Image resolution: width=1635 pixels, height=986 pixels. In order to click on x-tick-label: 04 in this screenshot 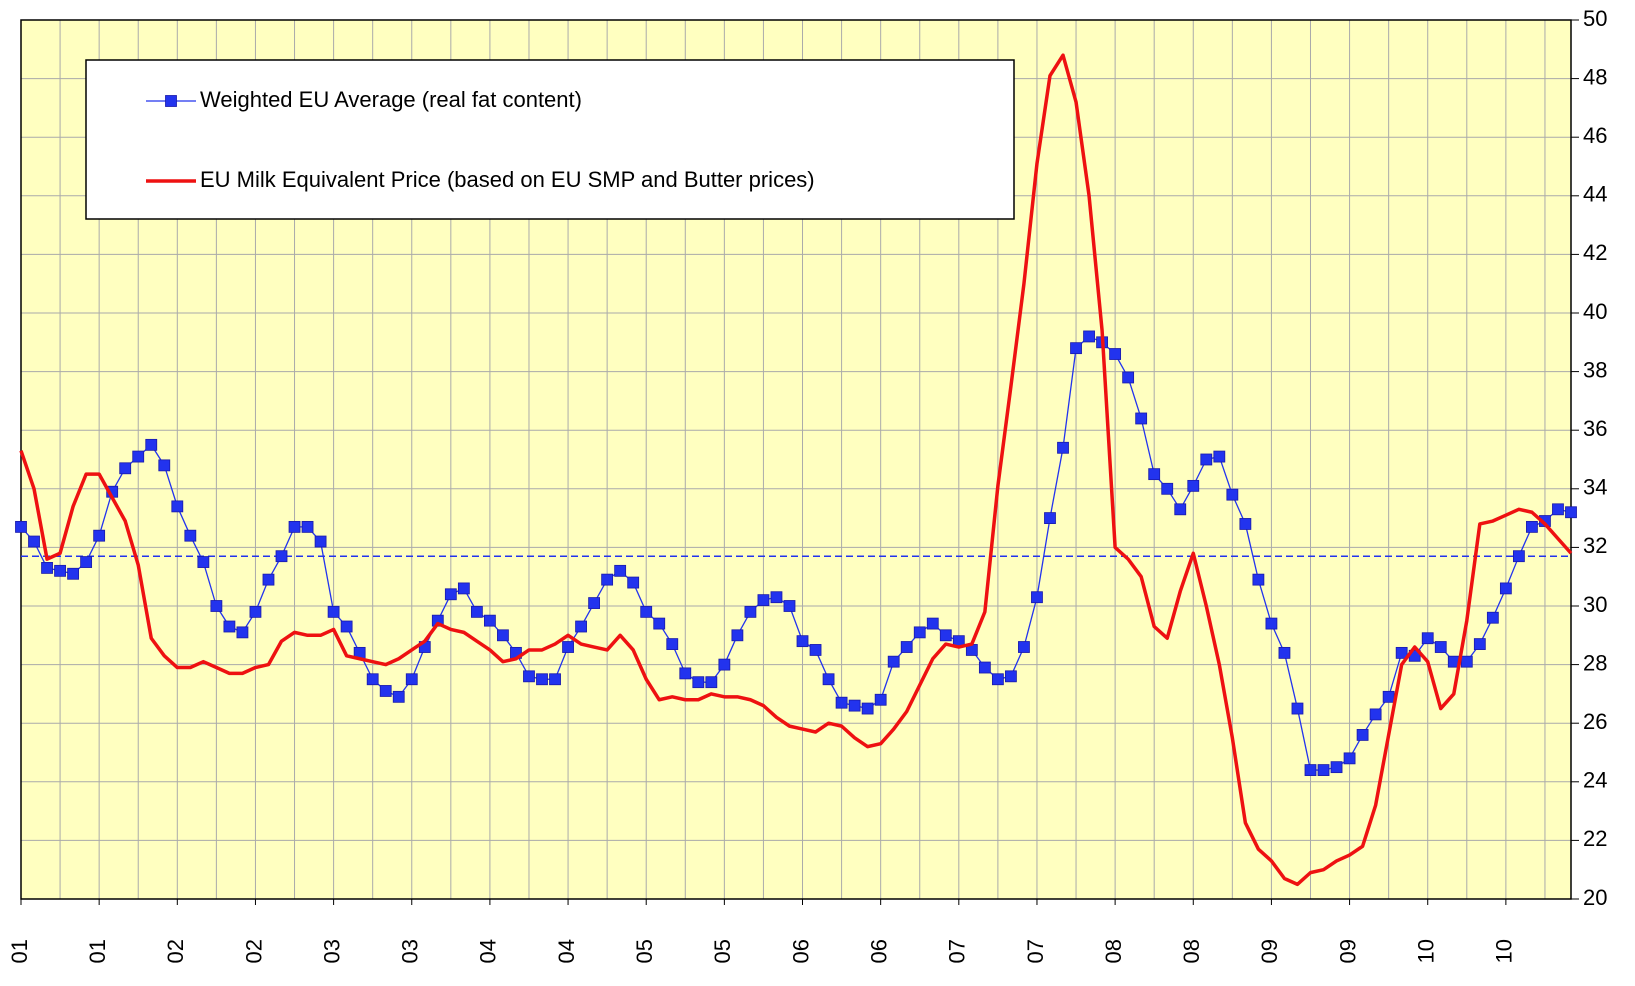, I will do `click(566, 951)`.